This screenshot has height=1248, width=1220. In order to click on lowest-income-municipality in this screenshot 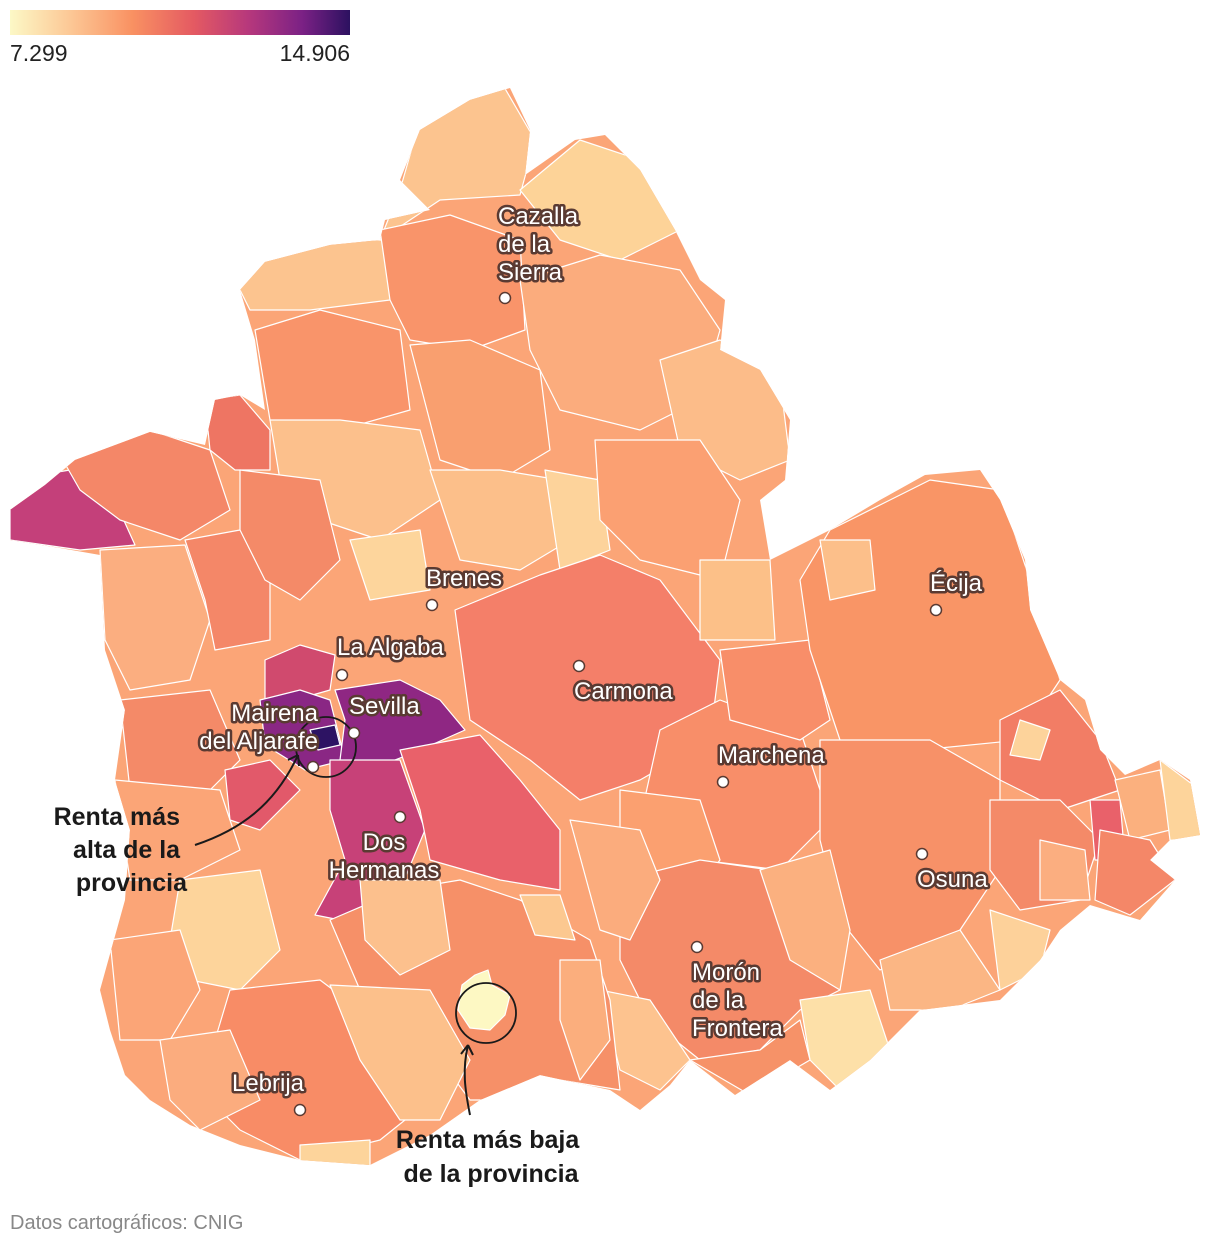, I will do `click(484, 1000)`.